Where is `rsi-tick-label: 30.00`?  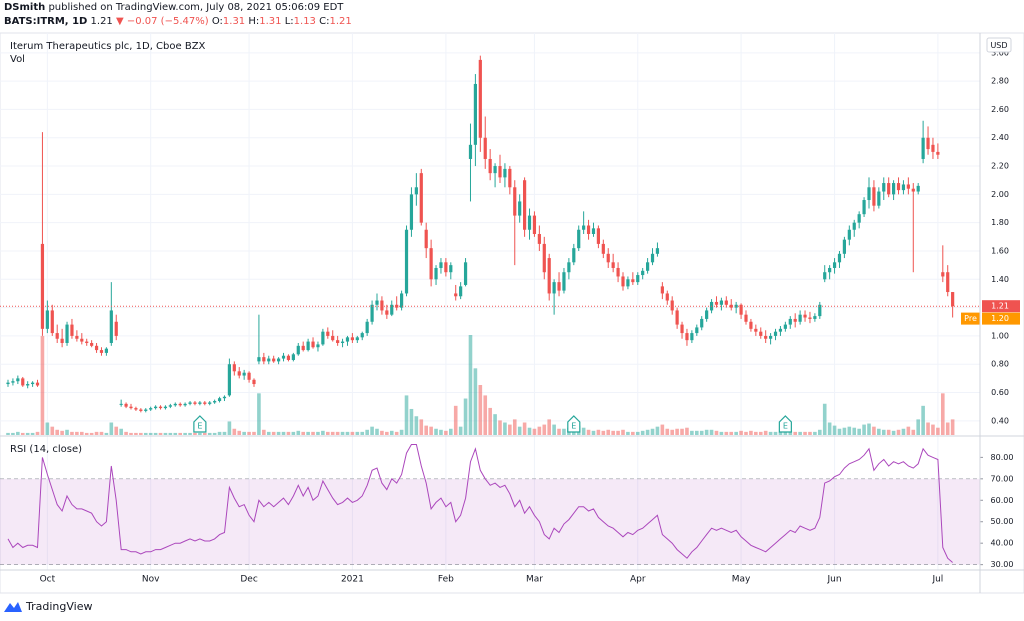
rsi-tick-label: 30.00 is located at coordinates (1002, 564).